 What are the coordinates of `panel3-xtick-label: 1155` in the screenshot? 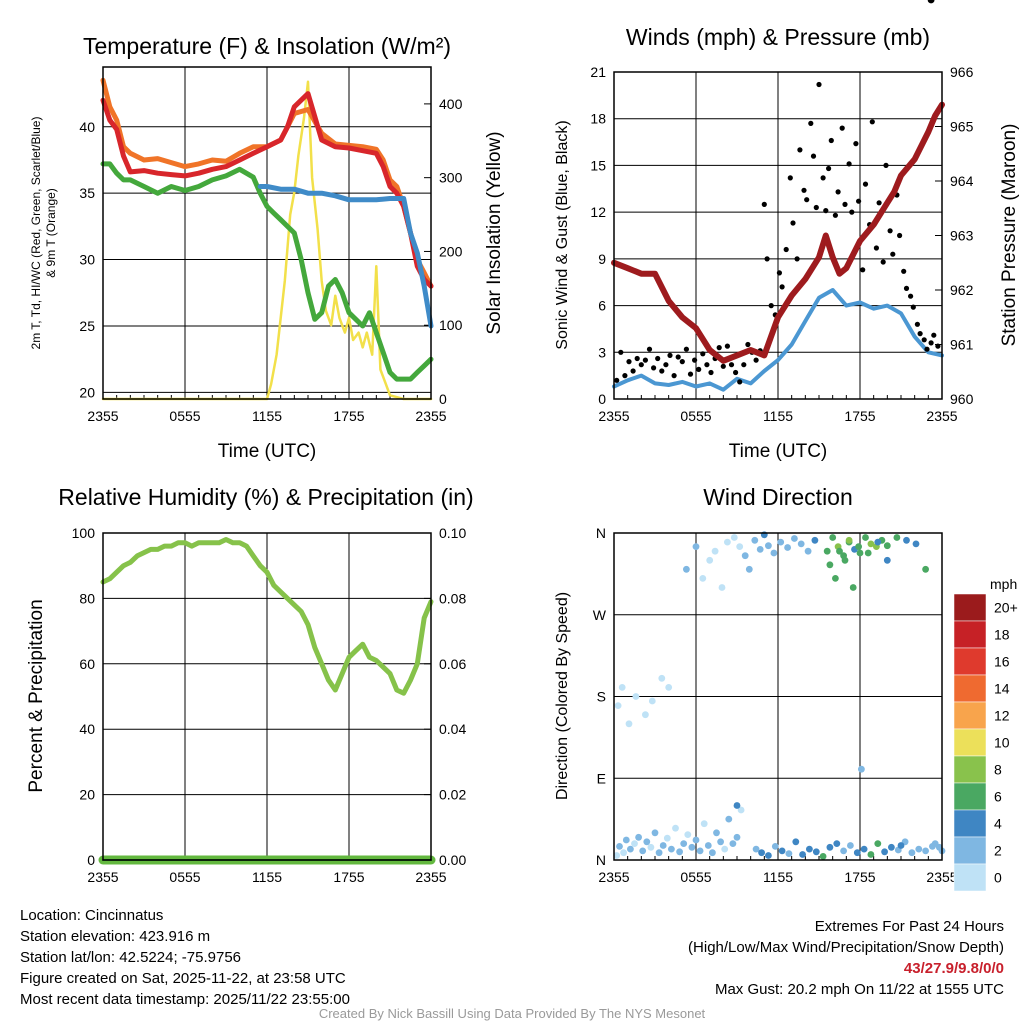 It's located at (778, 877).